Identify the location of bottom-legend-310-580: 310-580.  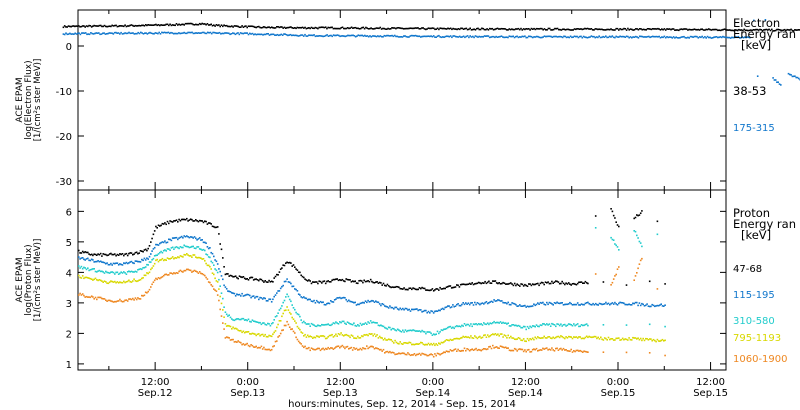
(754, 321).